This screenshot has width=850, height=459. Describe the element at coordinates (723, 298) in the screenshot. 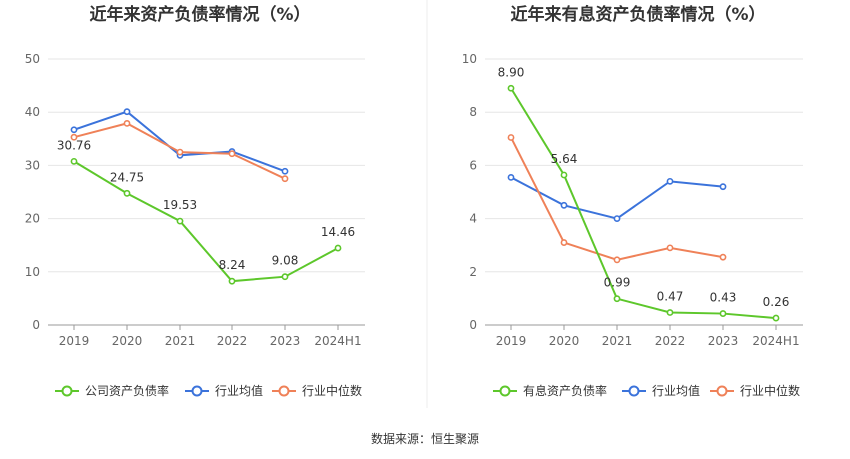

I see `data-label: 0.43` at that location.